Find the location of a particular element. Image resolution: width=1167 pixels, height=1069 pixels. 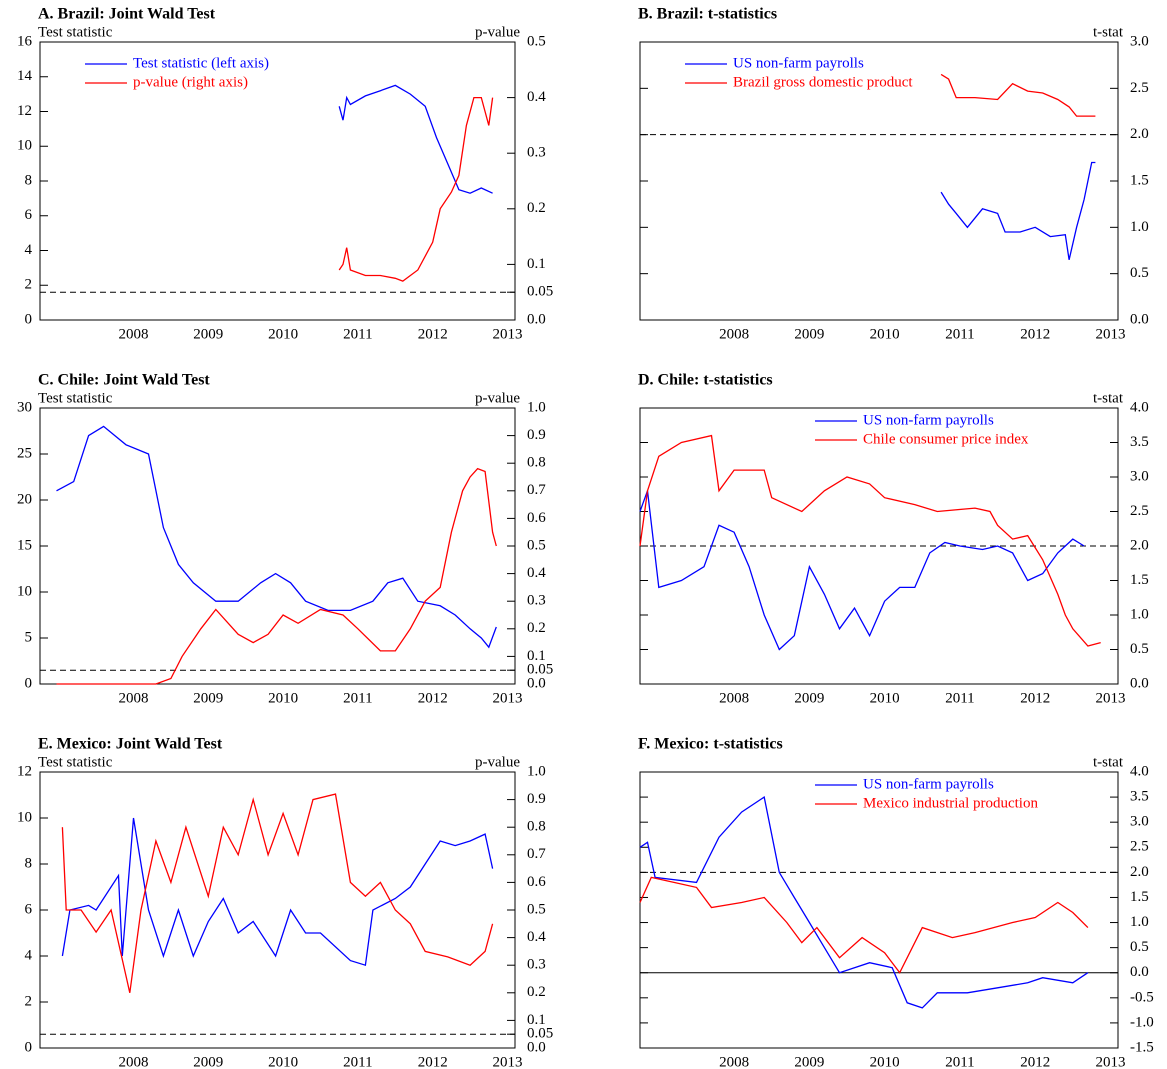

y-tick-label: 20 is located at coordinates (24, 499).